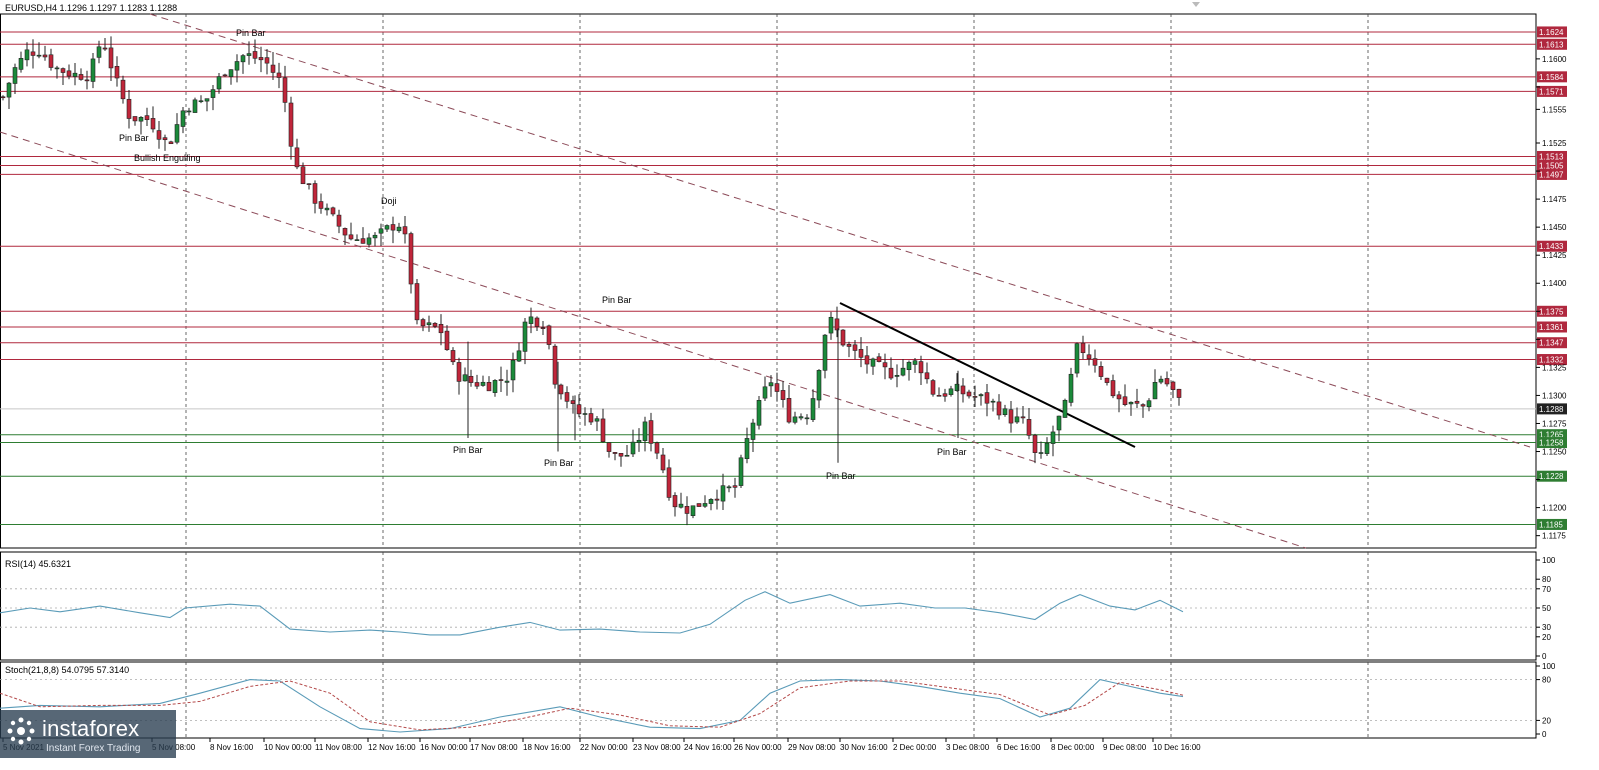 The height and width of the screenshot is (770, 1599). I want to click on time-tick-label: 11 Nov 08:00, so click(339, 747).